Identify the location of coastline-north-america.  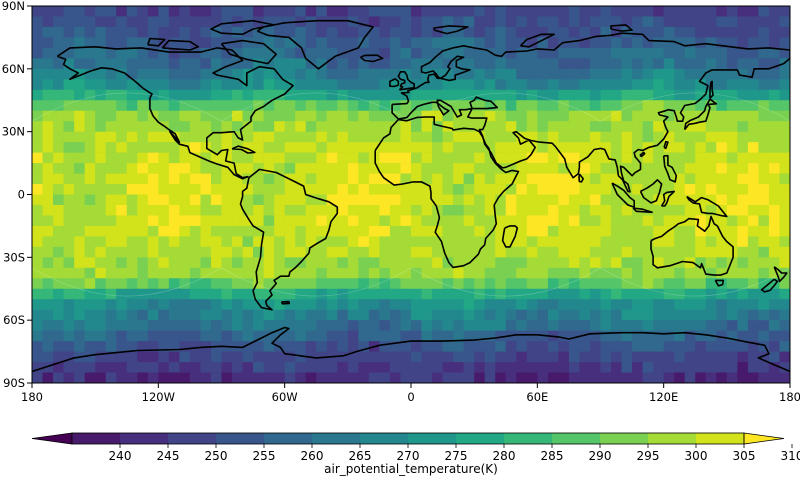
(175, 113).